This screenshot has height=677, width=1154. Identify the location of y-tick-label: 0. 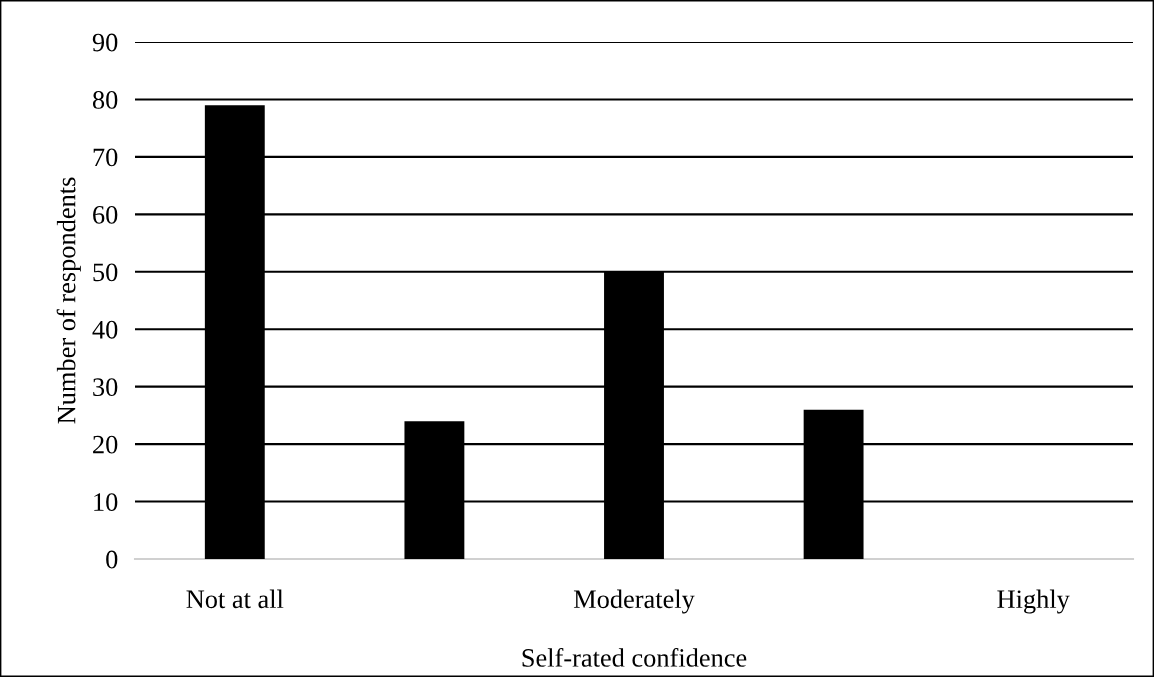
(112, 559).